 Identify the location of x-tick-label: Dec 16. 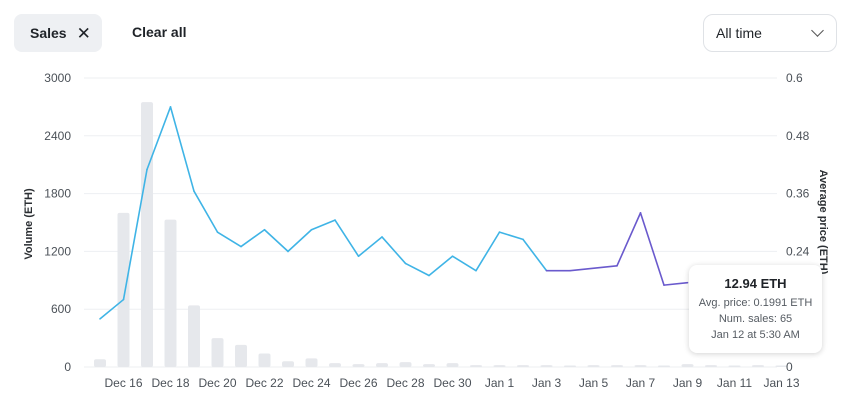
(123, 383).